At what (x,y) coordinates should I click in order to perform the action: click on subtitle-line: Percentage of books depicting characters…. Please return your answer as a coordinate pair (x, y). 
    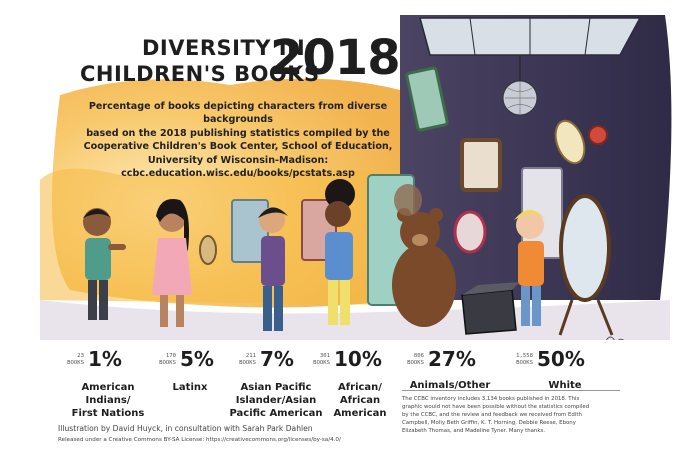
    Looking at the image, I should click on (238, 113).